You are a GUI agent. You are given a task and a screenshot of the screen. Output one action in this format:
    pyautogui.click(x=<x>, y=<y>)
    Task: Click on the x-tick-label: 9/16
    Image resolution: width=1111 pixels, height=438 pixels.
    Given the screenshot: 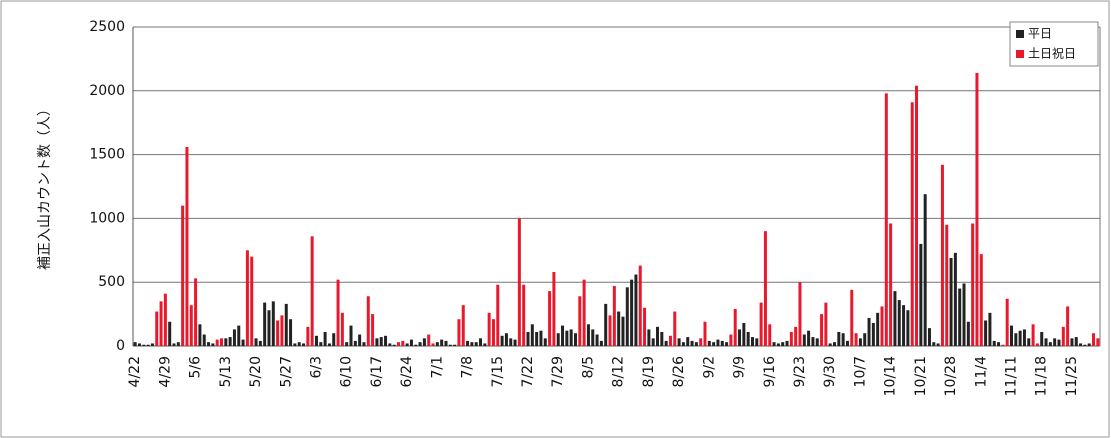 What is the action you would take?
    pyautogui.click(x=770, y=372)
    